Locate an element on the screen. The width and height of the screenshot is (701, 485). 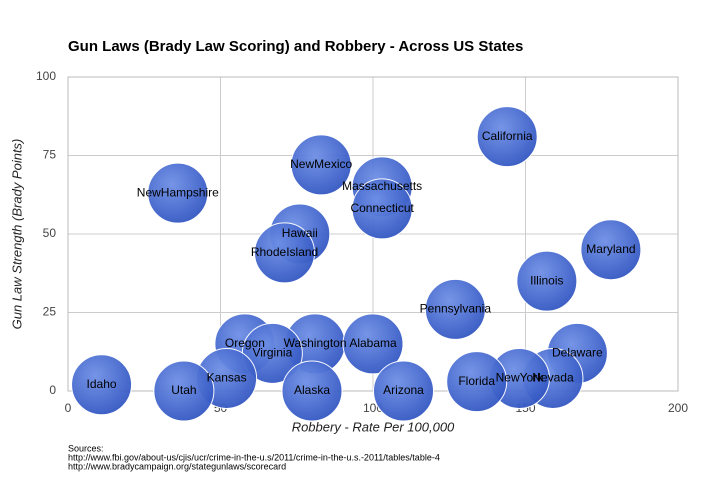
x-tick-label: 200 is located at coordinates (678, 408).